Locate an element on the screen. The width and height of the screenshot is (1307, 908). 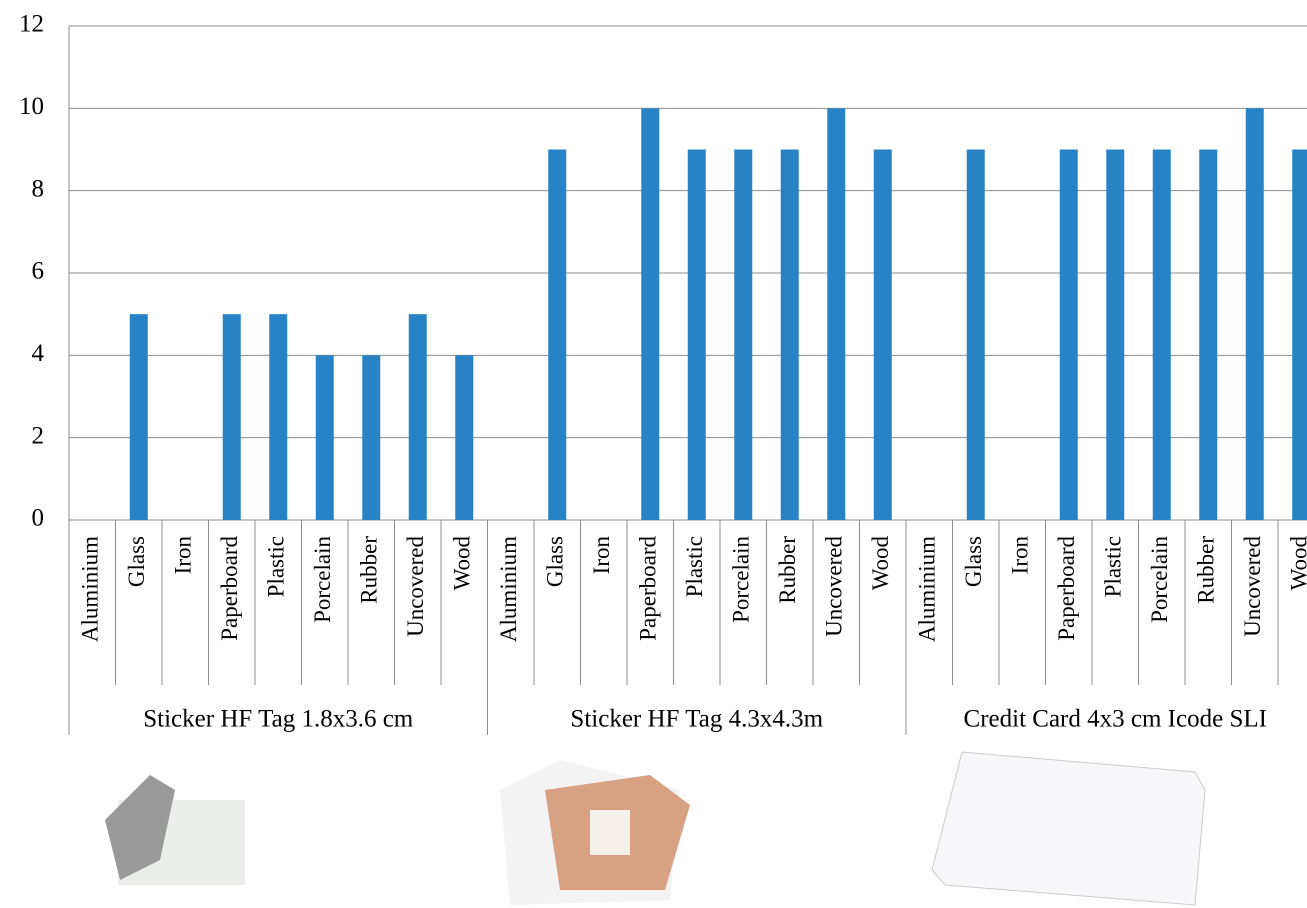
y-tick-label: 8 is located at coordinates (38, 188).